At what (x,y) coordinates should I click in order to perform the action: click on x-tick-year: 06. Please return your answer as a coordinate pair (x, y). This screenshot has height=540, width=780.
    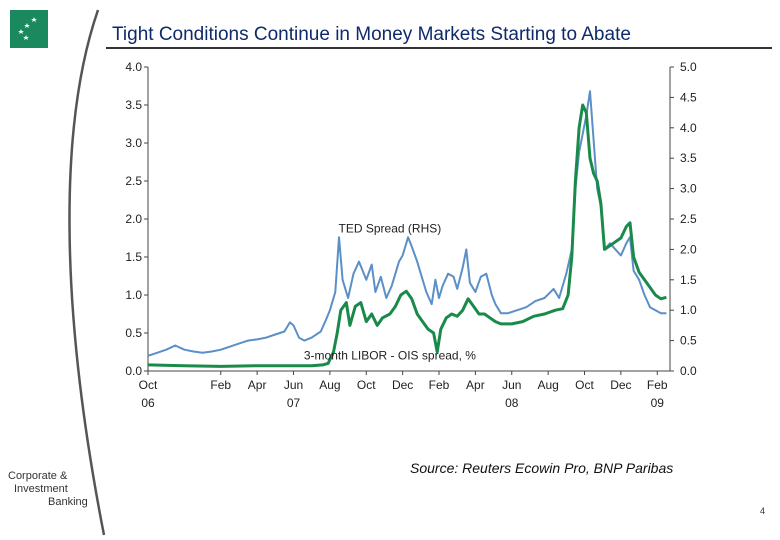
    Looking at the image, I should click on (148, 403).